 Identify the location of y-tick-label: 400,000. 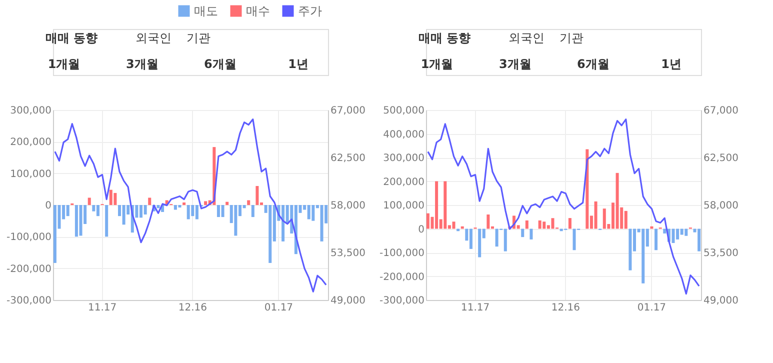
(403, 134).